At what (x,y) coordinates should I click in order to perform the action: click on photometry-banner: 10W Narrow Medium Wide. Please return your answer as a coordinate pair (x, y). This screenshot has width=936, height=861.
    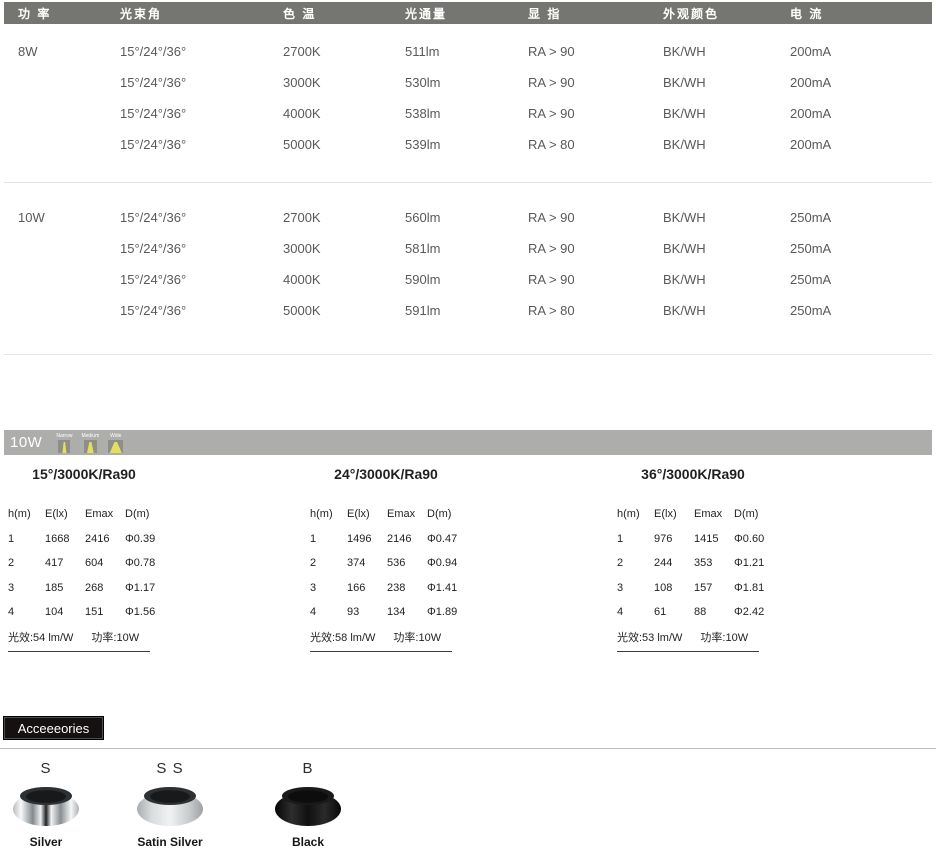
    Looking at the image, I should click on (468, 442).